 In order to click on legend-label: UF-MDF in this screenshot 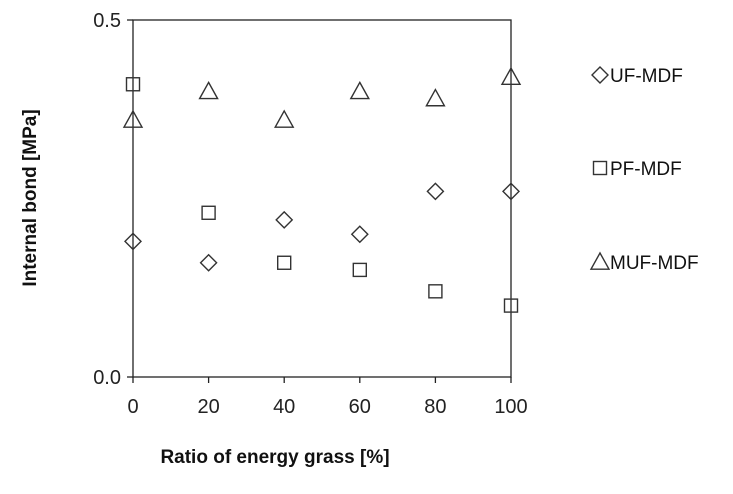, I will do `click(646, 76)`.